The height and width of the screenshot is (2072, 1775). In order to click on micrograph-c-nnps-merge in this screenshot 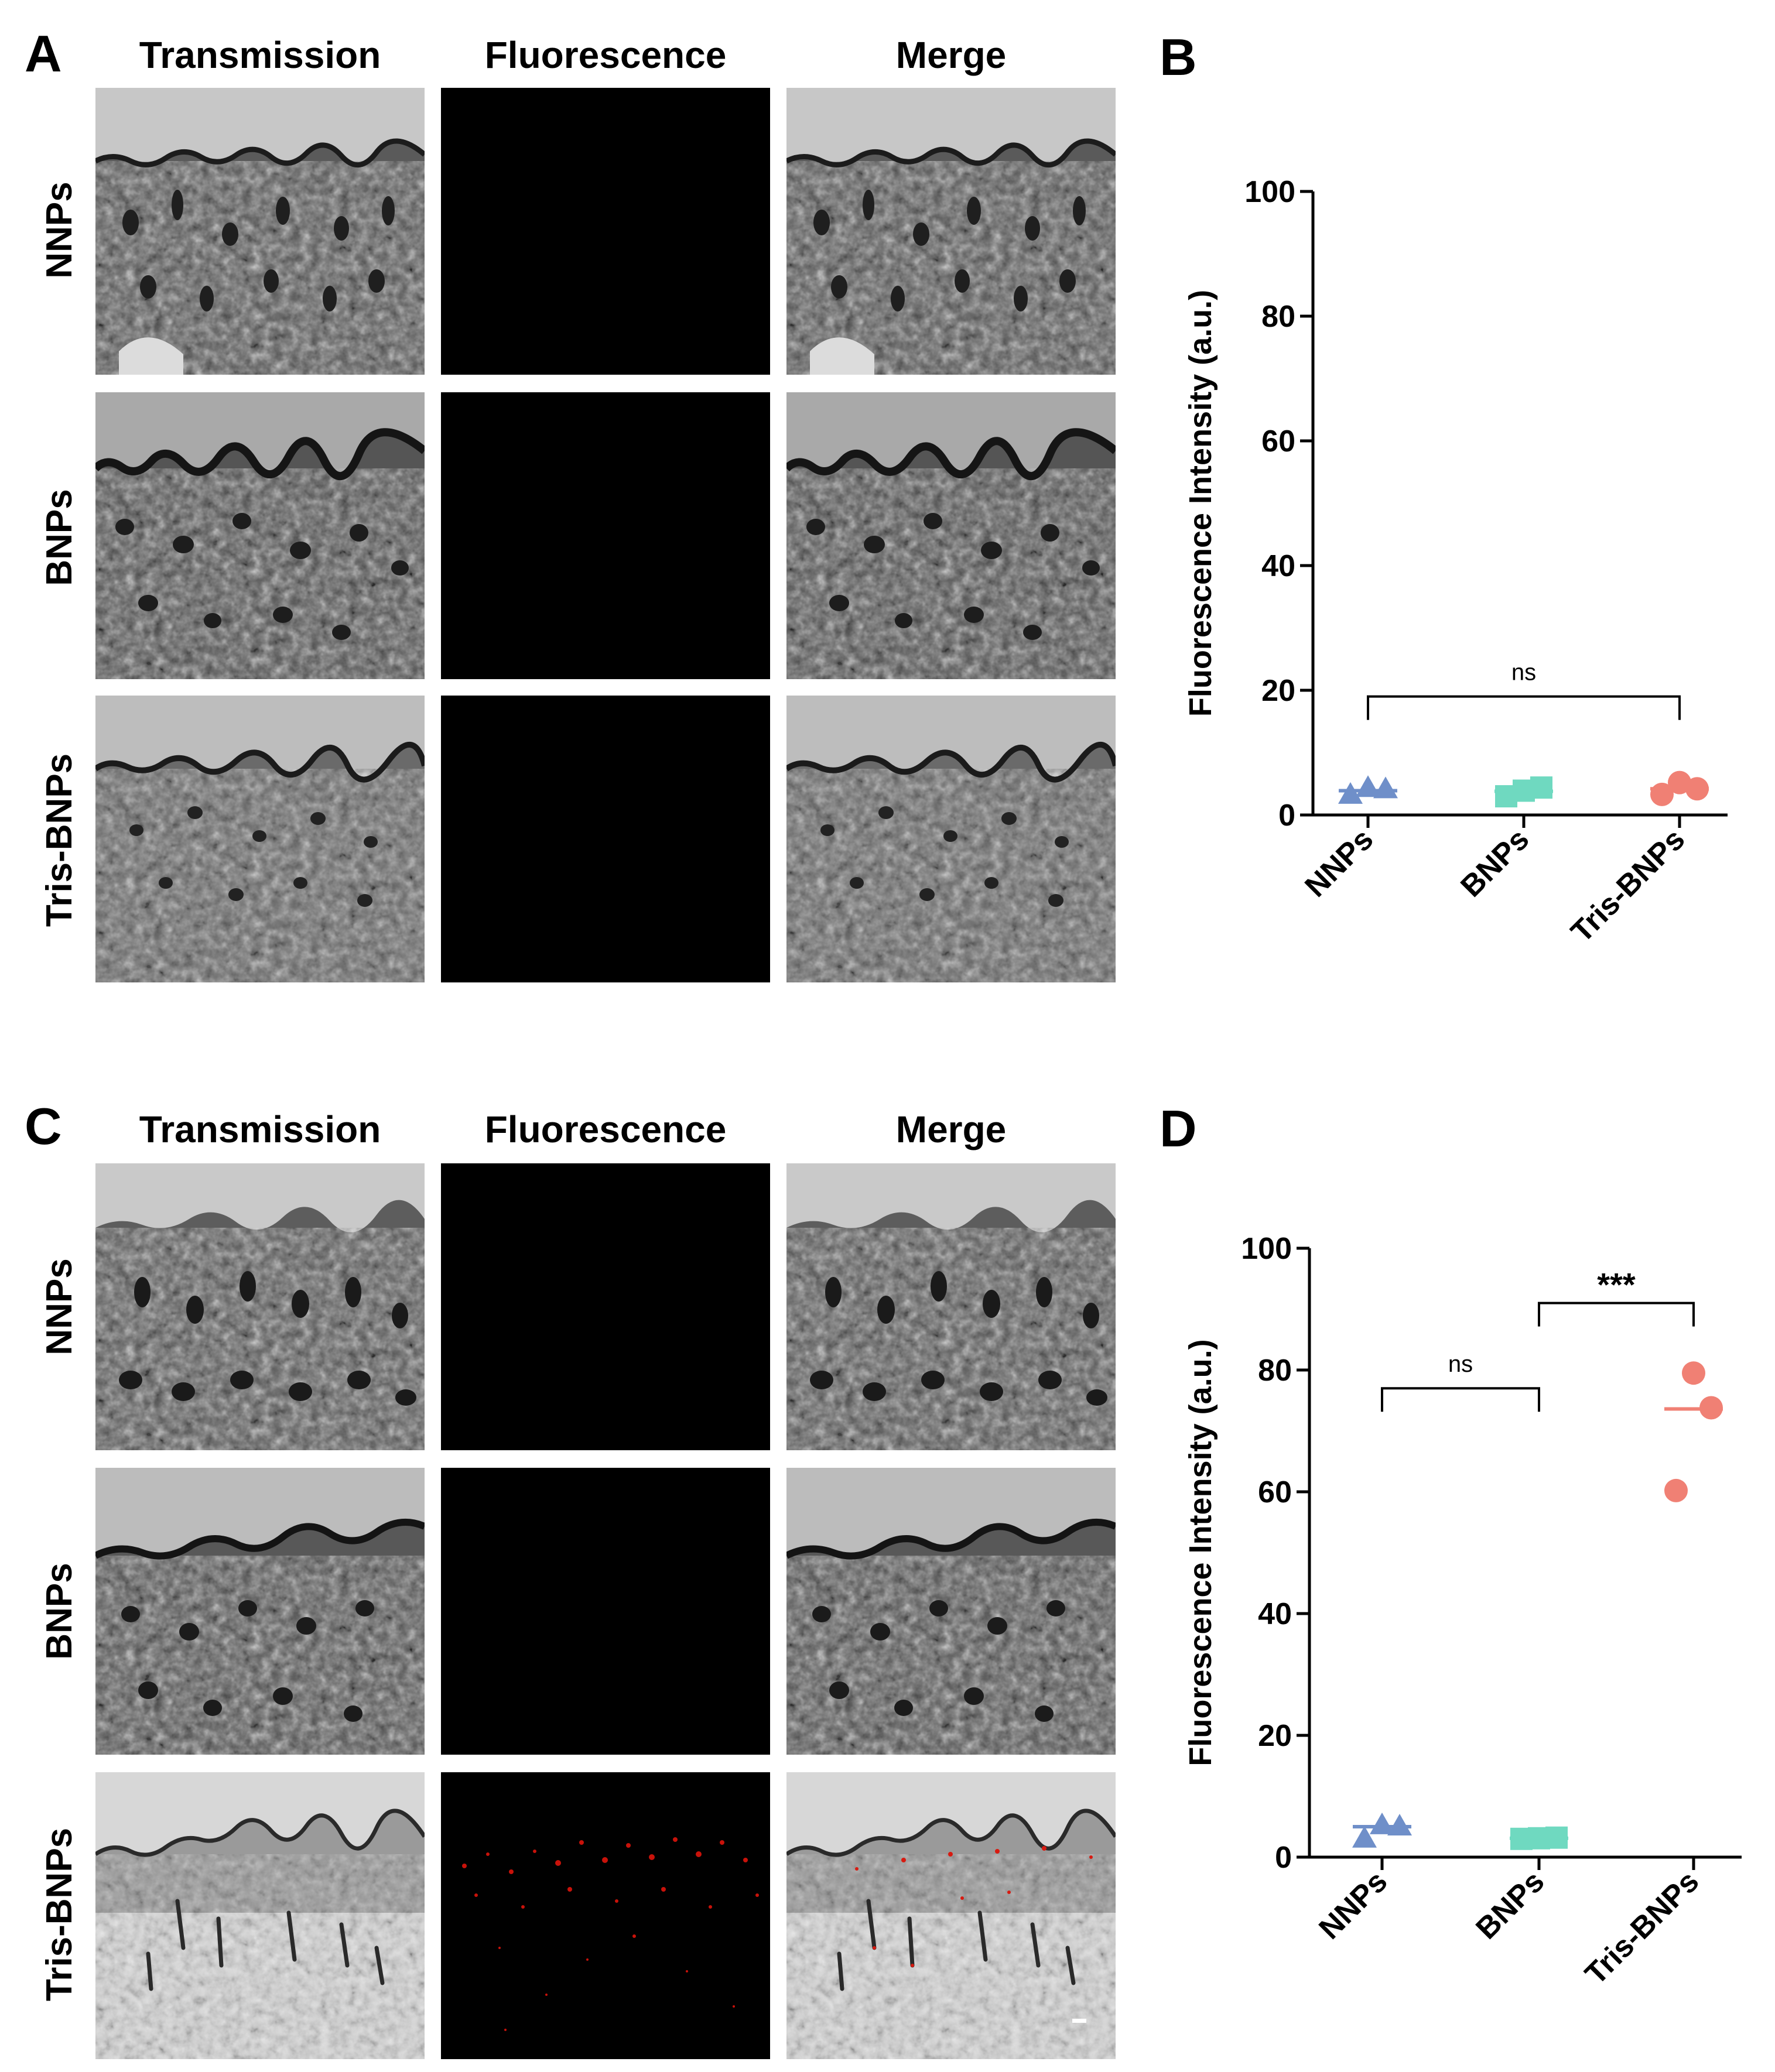, I will do `click(951, 1306)`.